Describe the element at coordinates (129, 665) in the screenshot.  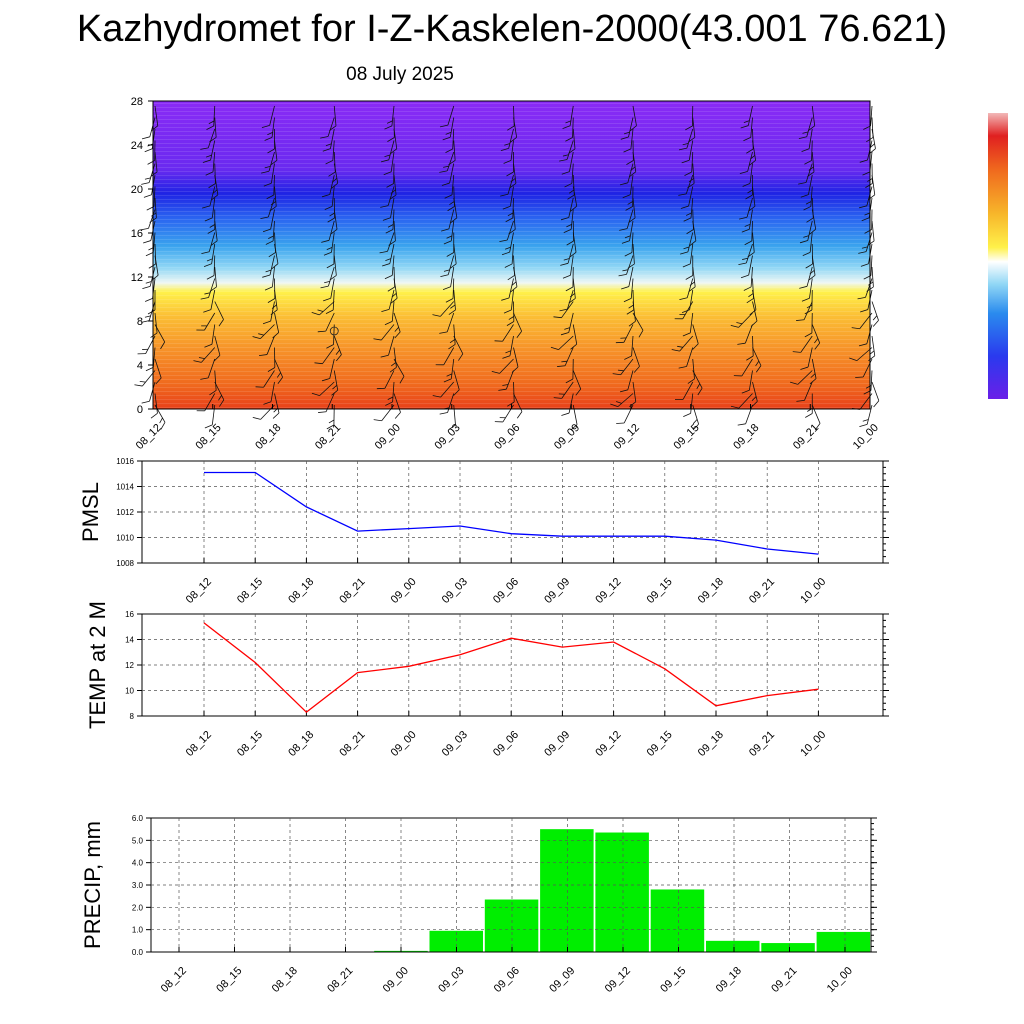
I see `ytick-label: 12` at that location.